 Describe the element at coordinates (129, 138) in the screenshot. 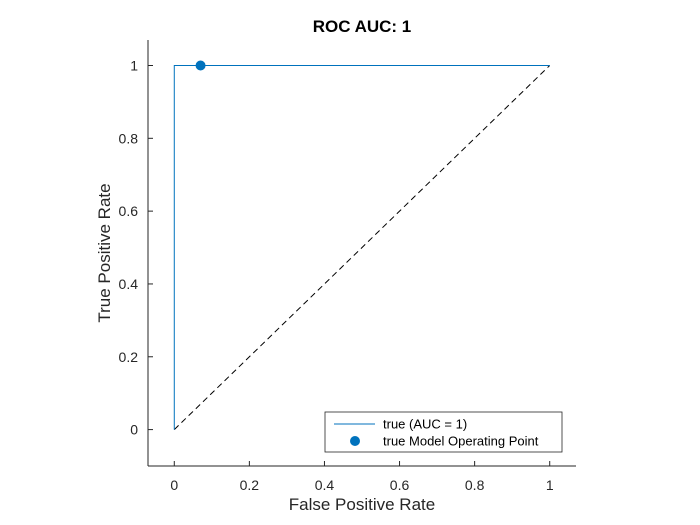

I see `y-tick-label: 0.8` at that location.